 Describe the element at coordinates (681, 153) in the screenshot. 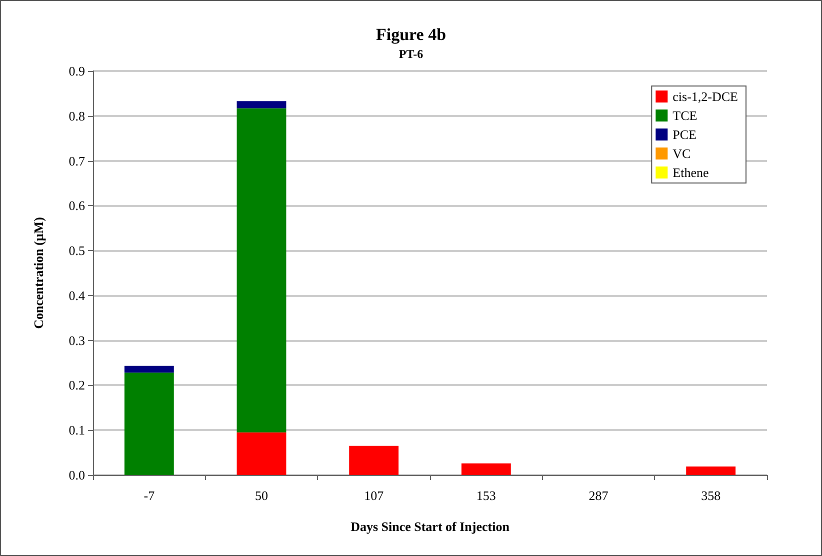

I see `legend-label: VC` at that location.